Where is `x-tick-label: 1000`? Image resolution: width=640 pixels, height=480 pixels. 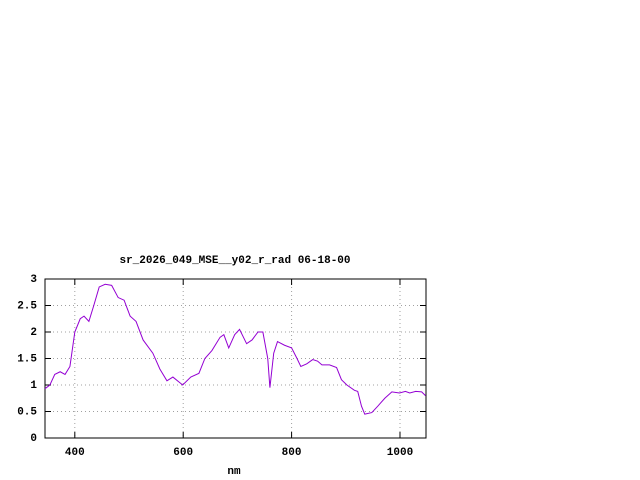
x-tick-label: 1000 is located at coordinates (400, 453).